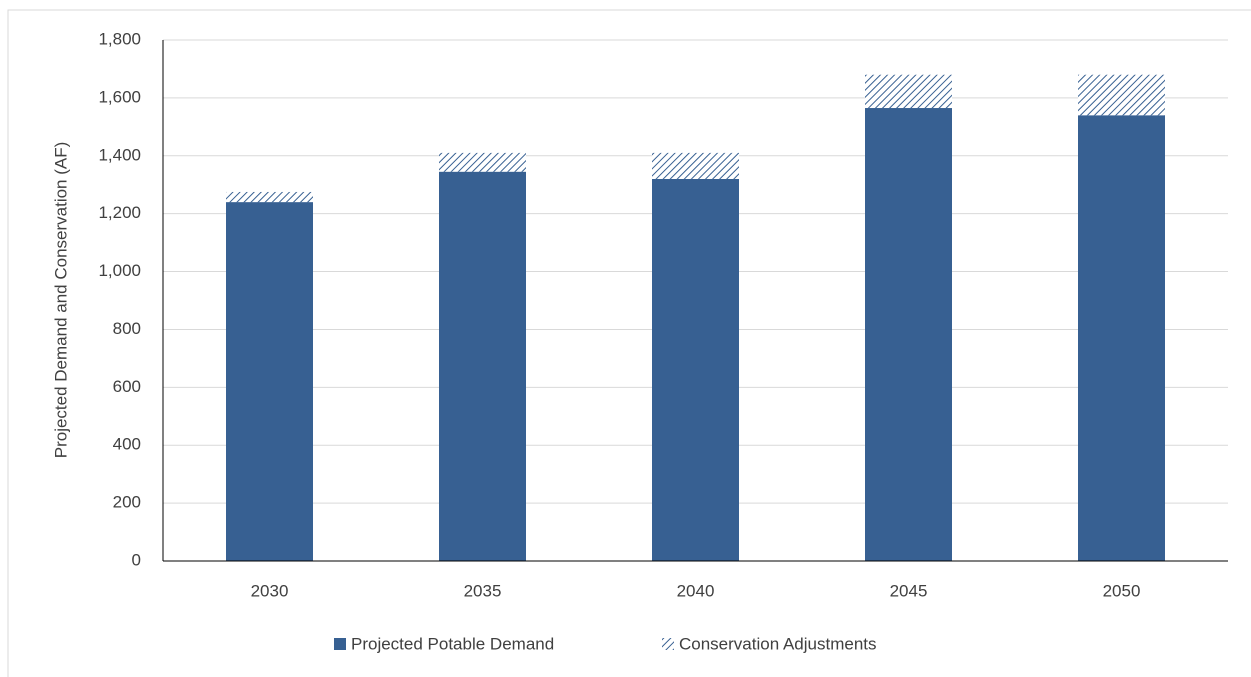 The image size is (1251, 677). Describe the element at coordinates (1122, 590) in the screenshot. I see `x-tick-label: 2050` at that location.